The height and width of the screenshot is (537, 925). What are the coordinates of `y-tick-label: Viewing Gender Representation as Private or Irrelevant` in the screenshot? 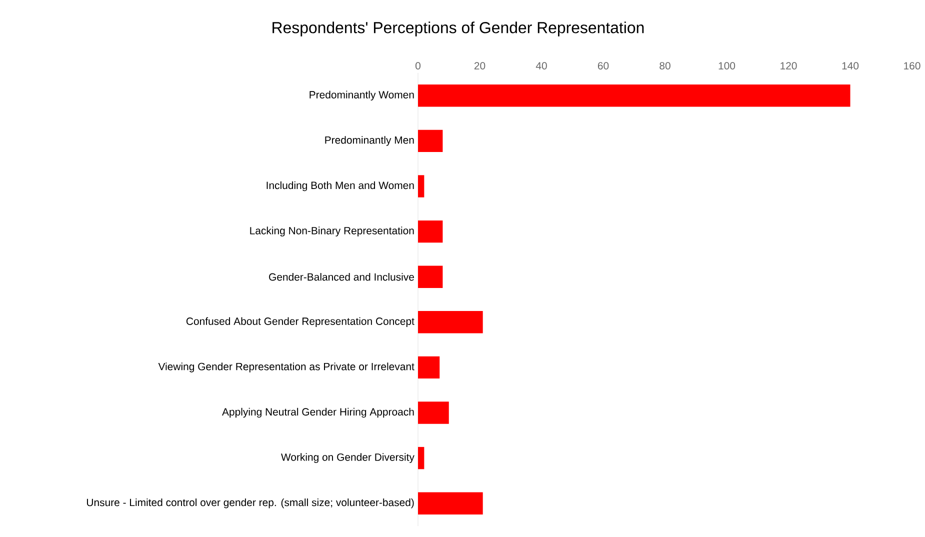 It's located at (286, 367).